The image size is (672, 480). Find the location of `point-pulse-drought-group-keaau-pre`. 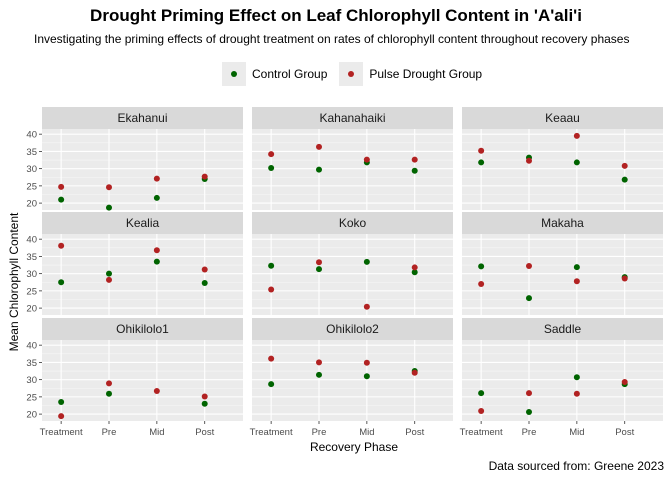

point-pulse-drought-group-keaau-pre is located at coordinates (529, 160).